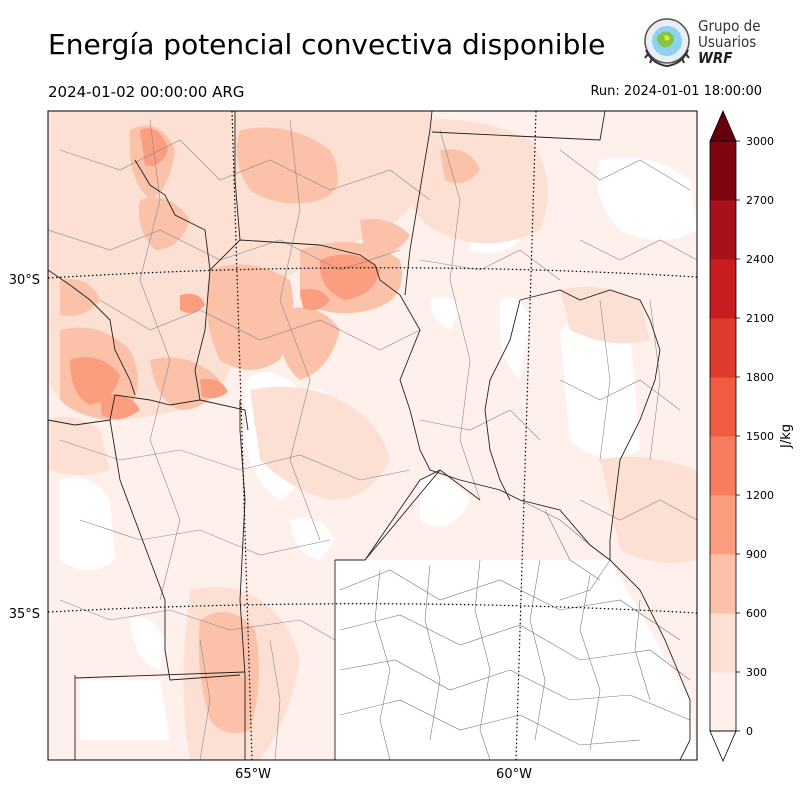 This screenshot has width=800, height=804. Describe the element at coordinates (514, 774) in the screenshot. I see `lon-label-60w: 60°W` at that location.